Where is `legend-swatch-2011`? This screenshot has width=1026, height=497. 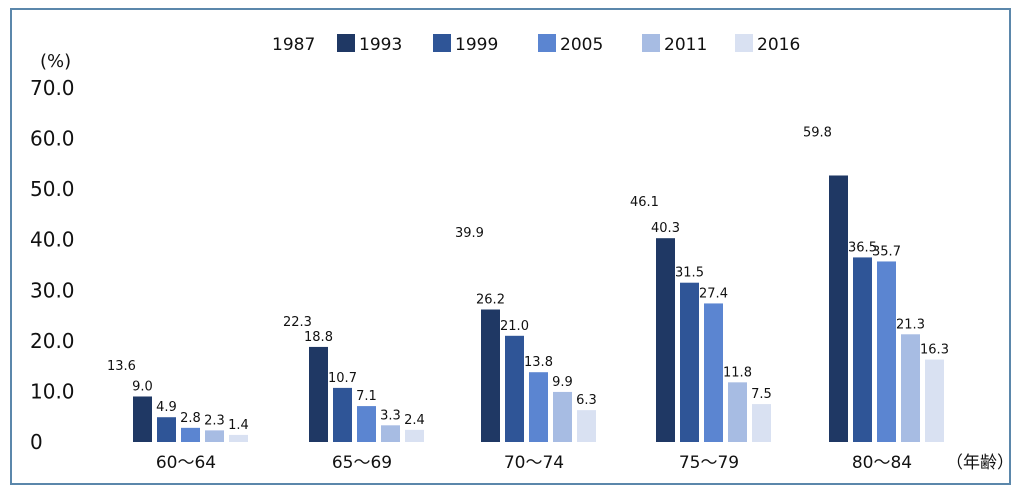 legend-swatch-2011 is located at coordinates (651, 43).